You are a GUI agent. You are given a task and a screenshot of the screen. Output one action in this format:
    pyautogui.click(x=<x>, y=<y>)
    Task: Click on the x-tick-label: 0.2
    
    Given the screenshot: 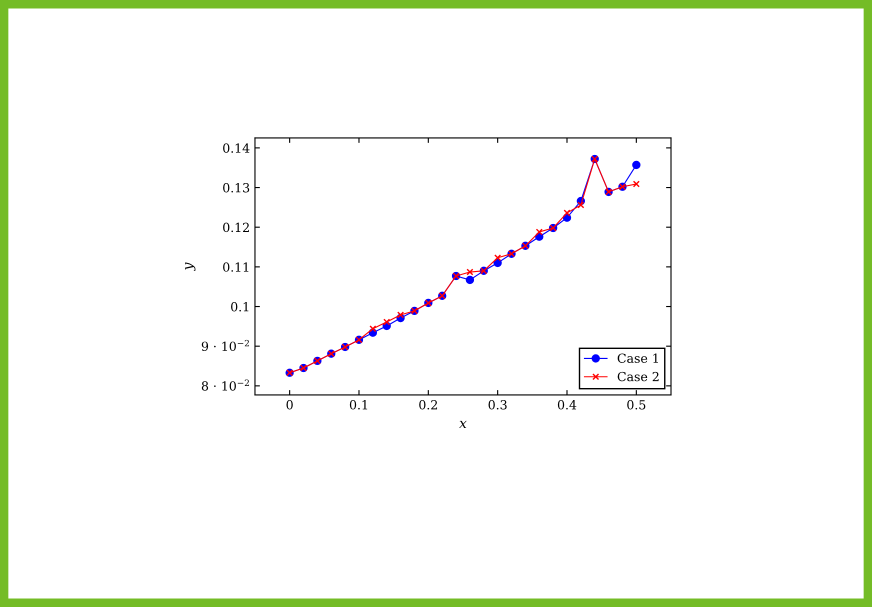 What is the action you would take?
    pyautogui.click(x=428, y=405)
    